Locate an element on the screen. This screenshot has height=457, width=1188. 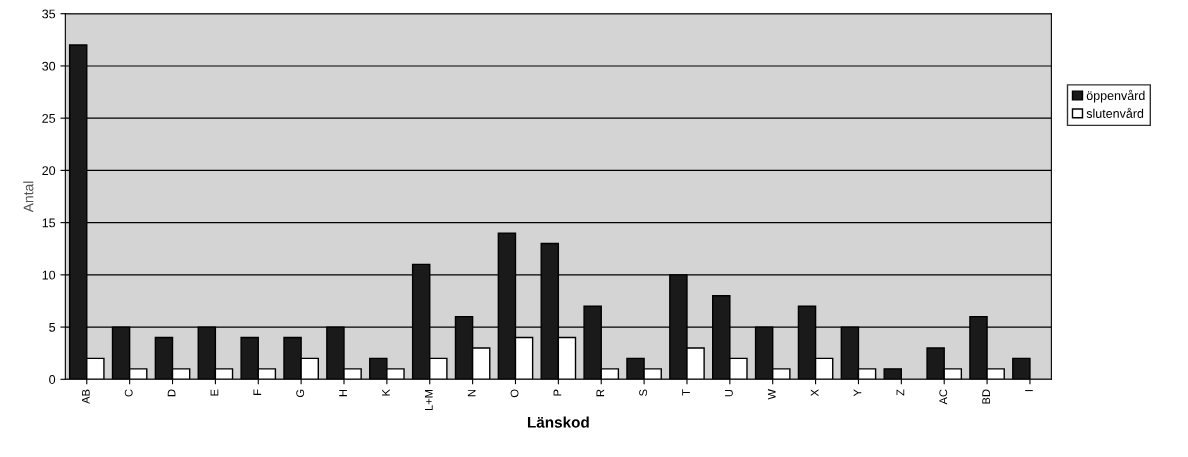
x-tick-label: T is located at coordinates (686, 392).